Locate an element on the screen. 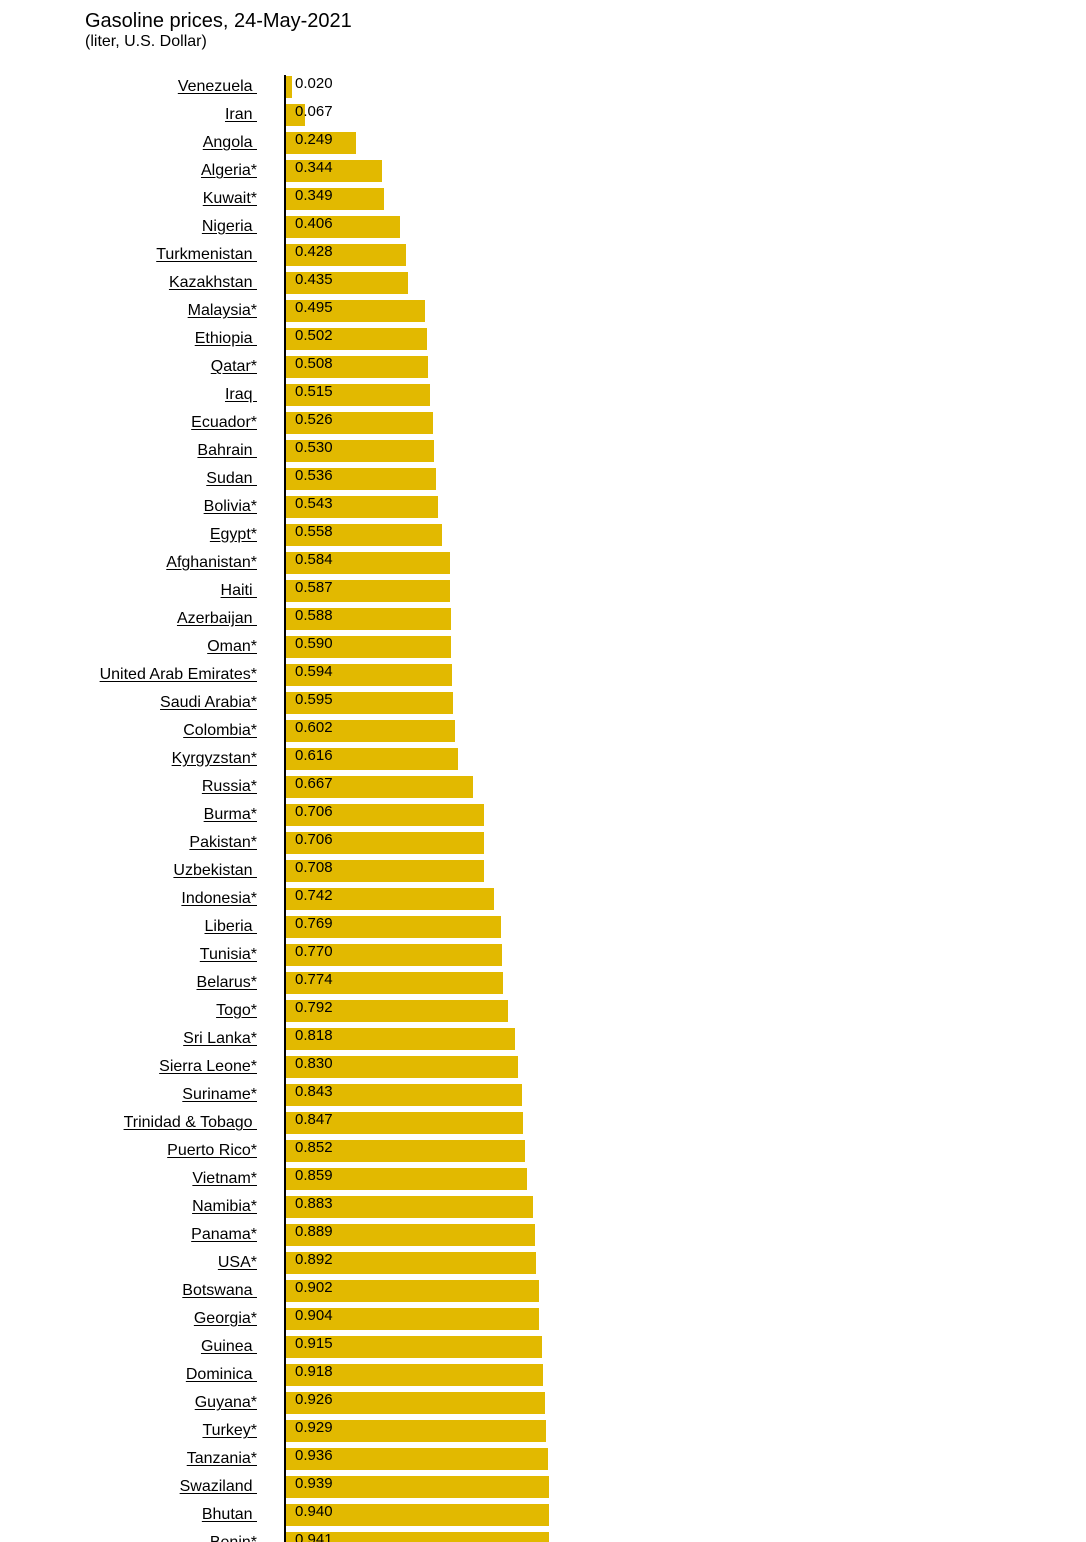 This screenshot has width=1086, height=1542. category-label: Belarus* is located at coordinates (226, 982).